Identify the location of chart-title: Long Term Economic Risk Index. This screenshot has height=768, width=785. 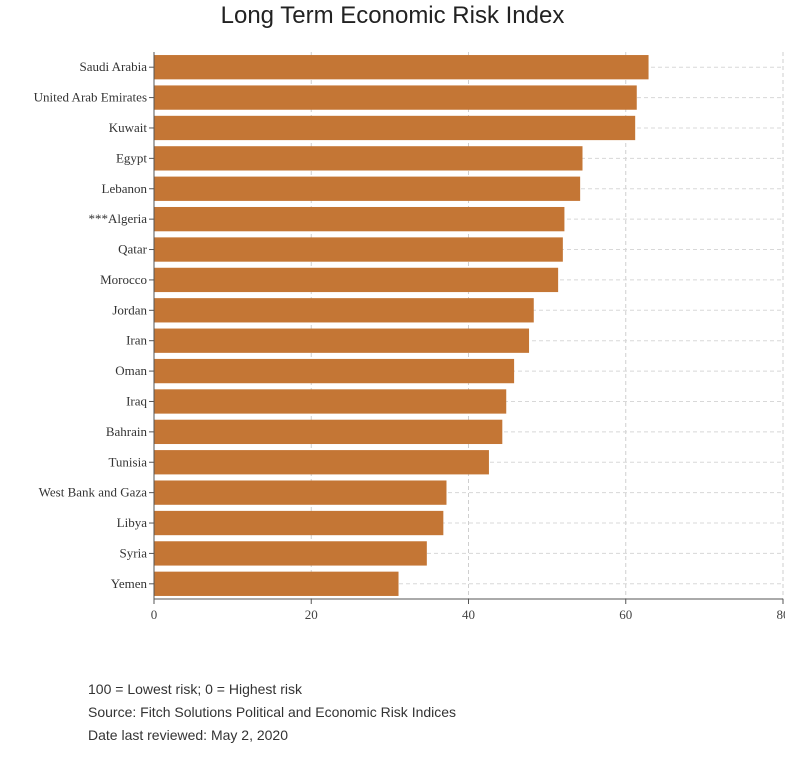
(392, 15).